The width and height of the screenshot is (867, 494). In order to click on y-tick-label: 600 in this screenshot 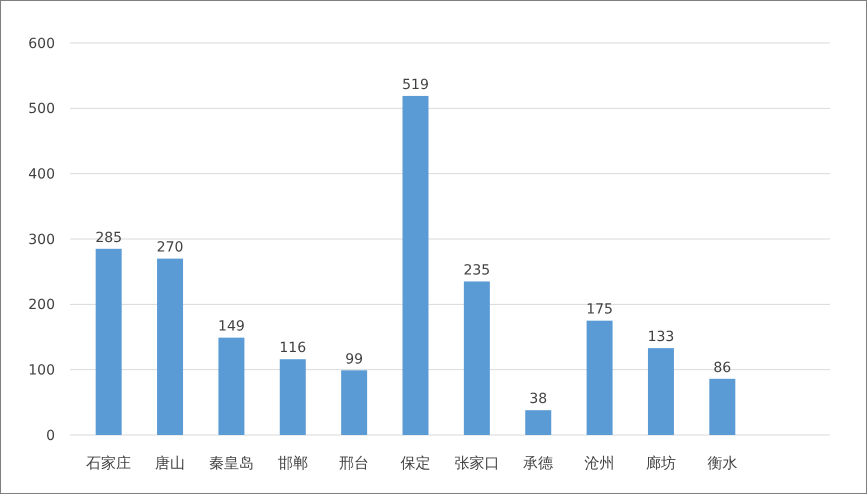, I will do `click(41, 44)`.